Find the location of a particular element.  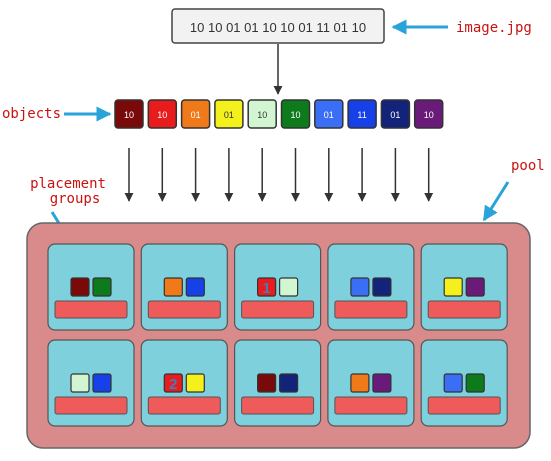

placement-group-7: 2 is located at coordinates (184, 383).